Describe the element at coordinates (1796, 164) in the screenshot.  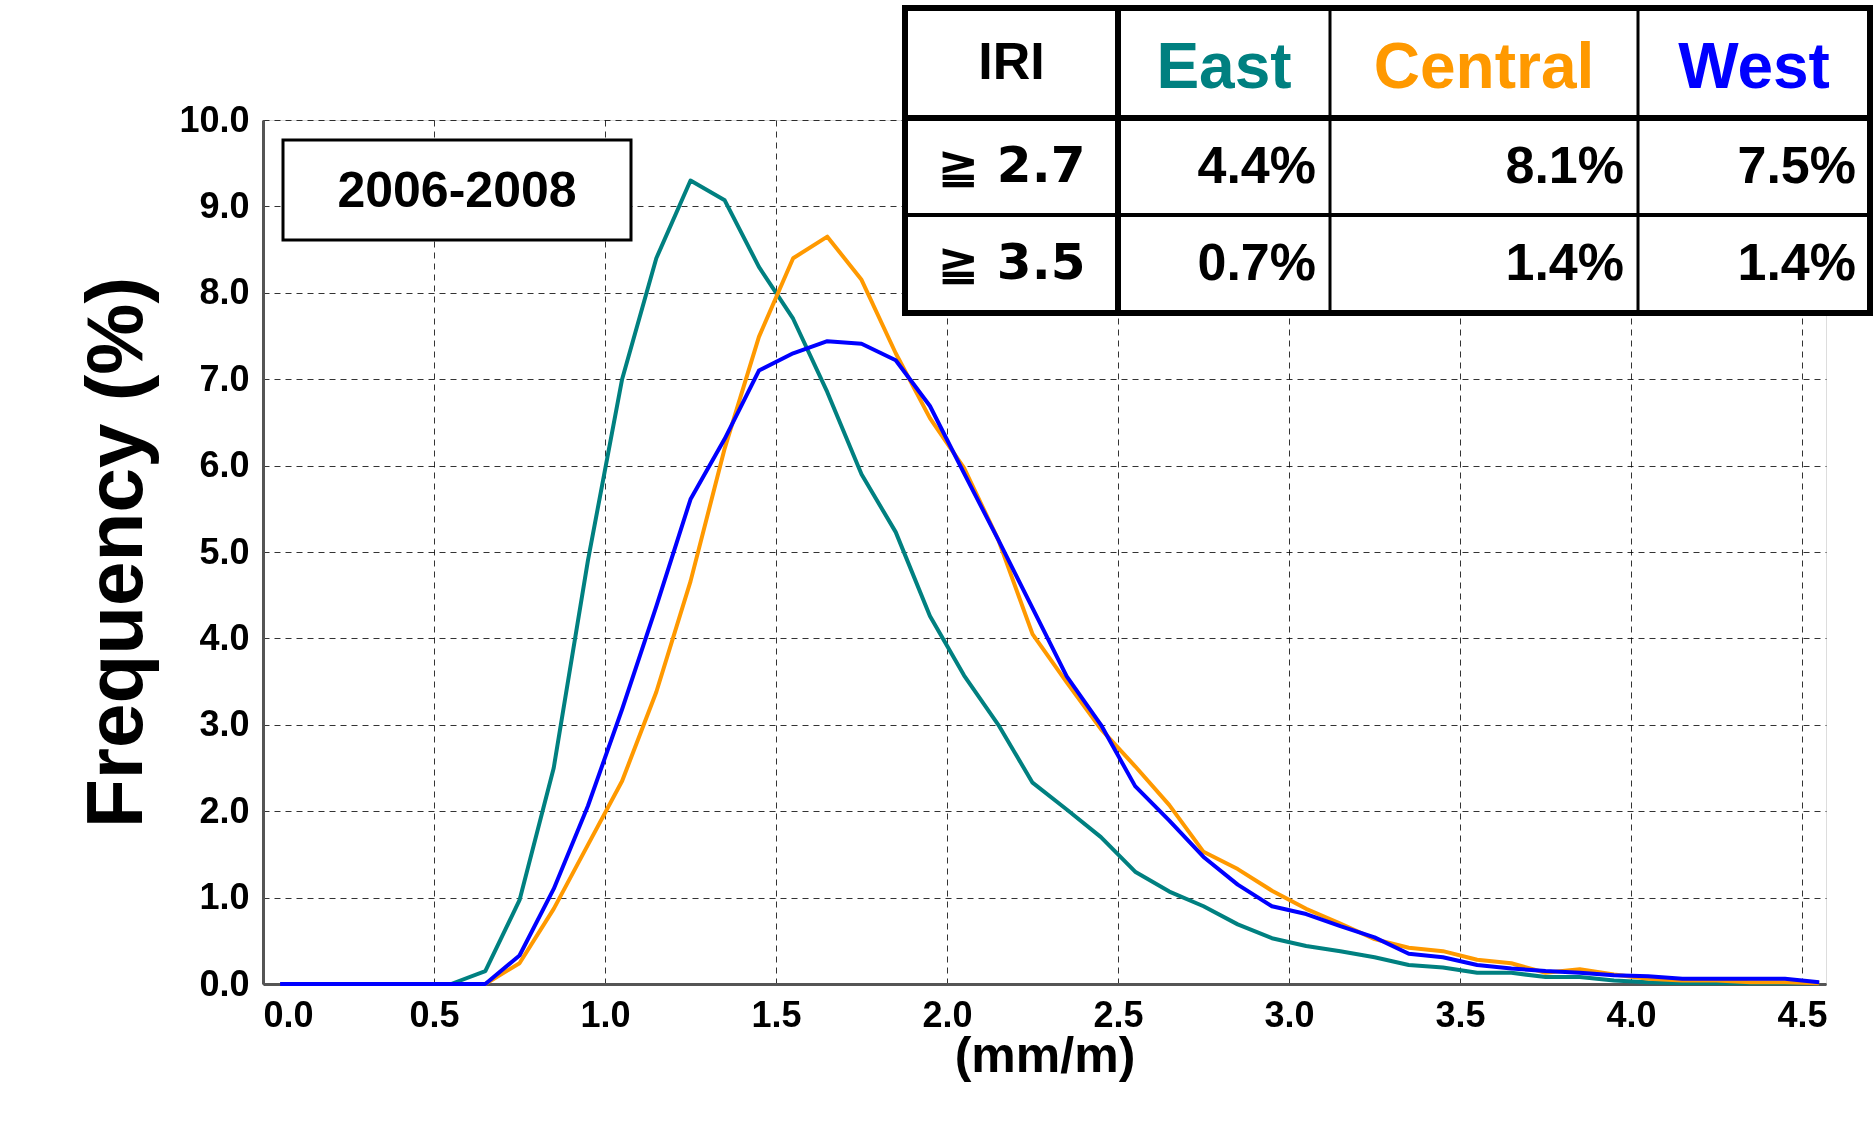
I see `annotation: 7.5%` at that location.